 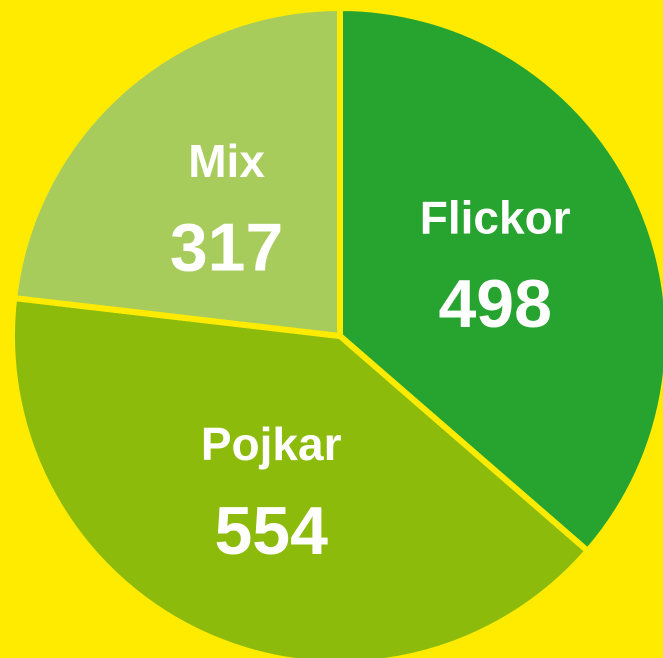 What do you see at coordinates (226, 161) in the screenshot?
I see `slice-label: Mix` at bounding box center [226, 161].